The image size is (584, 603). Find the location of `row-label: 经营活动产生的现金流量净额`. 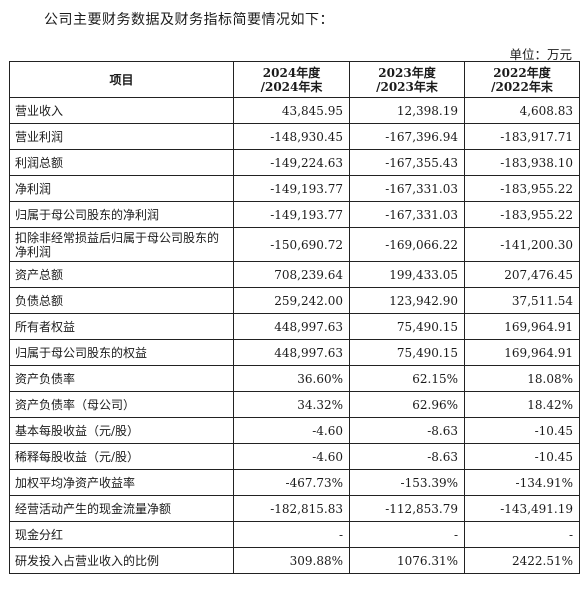

row-label: 经营活动产生的现金流量净额 is located at coordinates (121, 508).